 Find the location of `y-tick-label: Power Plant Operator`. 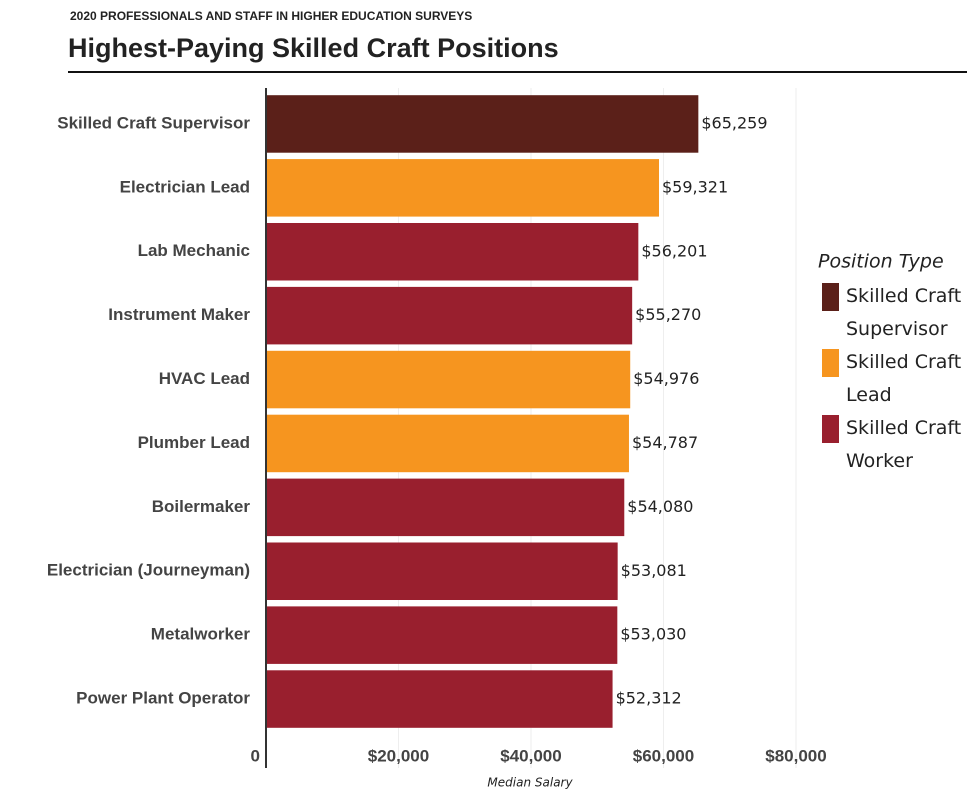

y-tick-label: Power Plant Operator is located at coordinates (163, 698).